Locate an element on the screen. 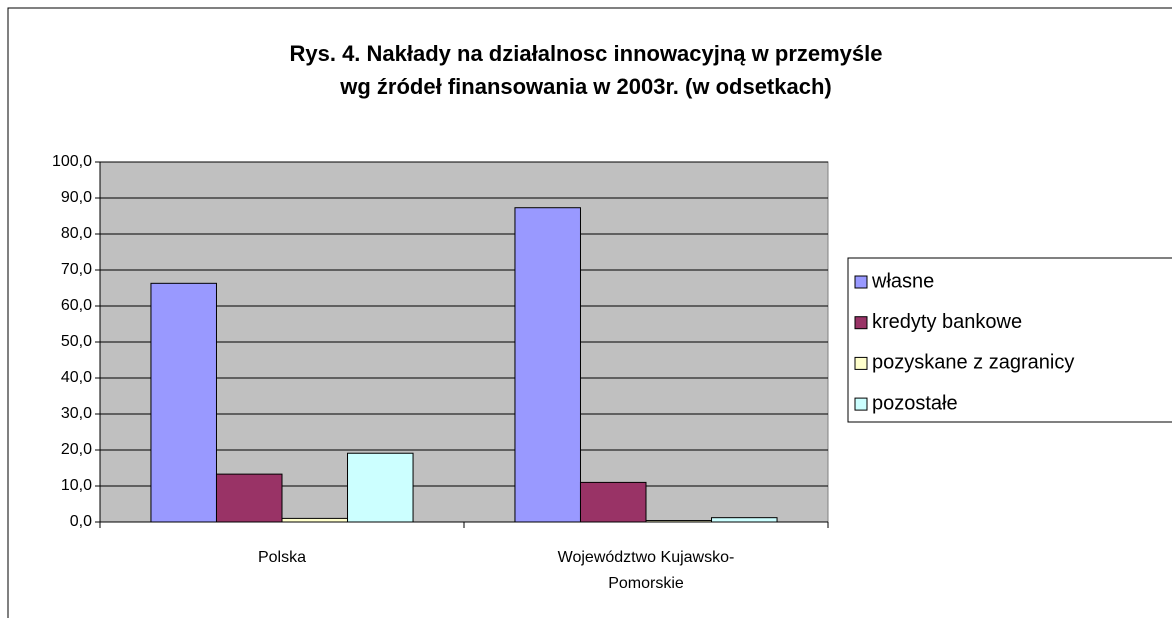 This screenshot has height=618, width=1172. legend-label: kredyty bankowe is located at coordinates (947, 322).